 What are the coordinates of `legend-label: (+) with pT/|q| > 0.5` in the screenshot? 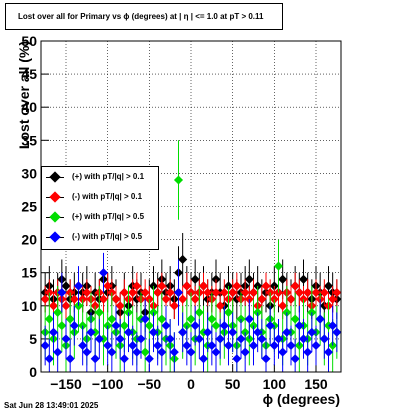 It's located at (108, 216).